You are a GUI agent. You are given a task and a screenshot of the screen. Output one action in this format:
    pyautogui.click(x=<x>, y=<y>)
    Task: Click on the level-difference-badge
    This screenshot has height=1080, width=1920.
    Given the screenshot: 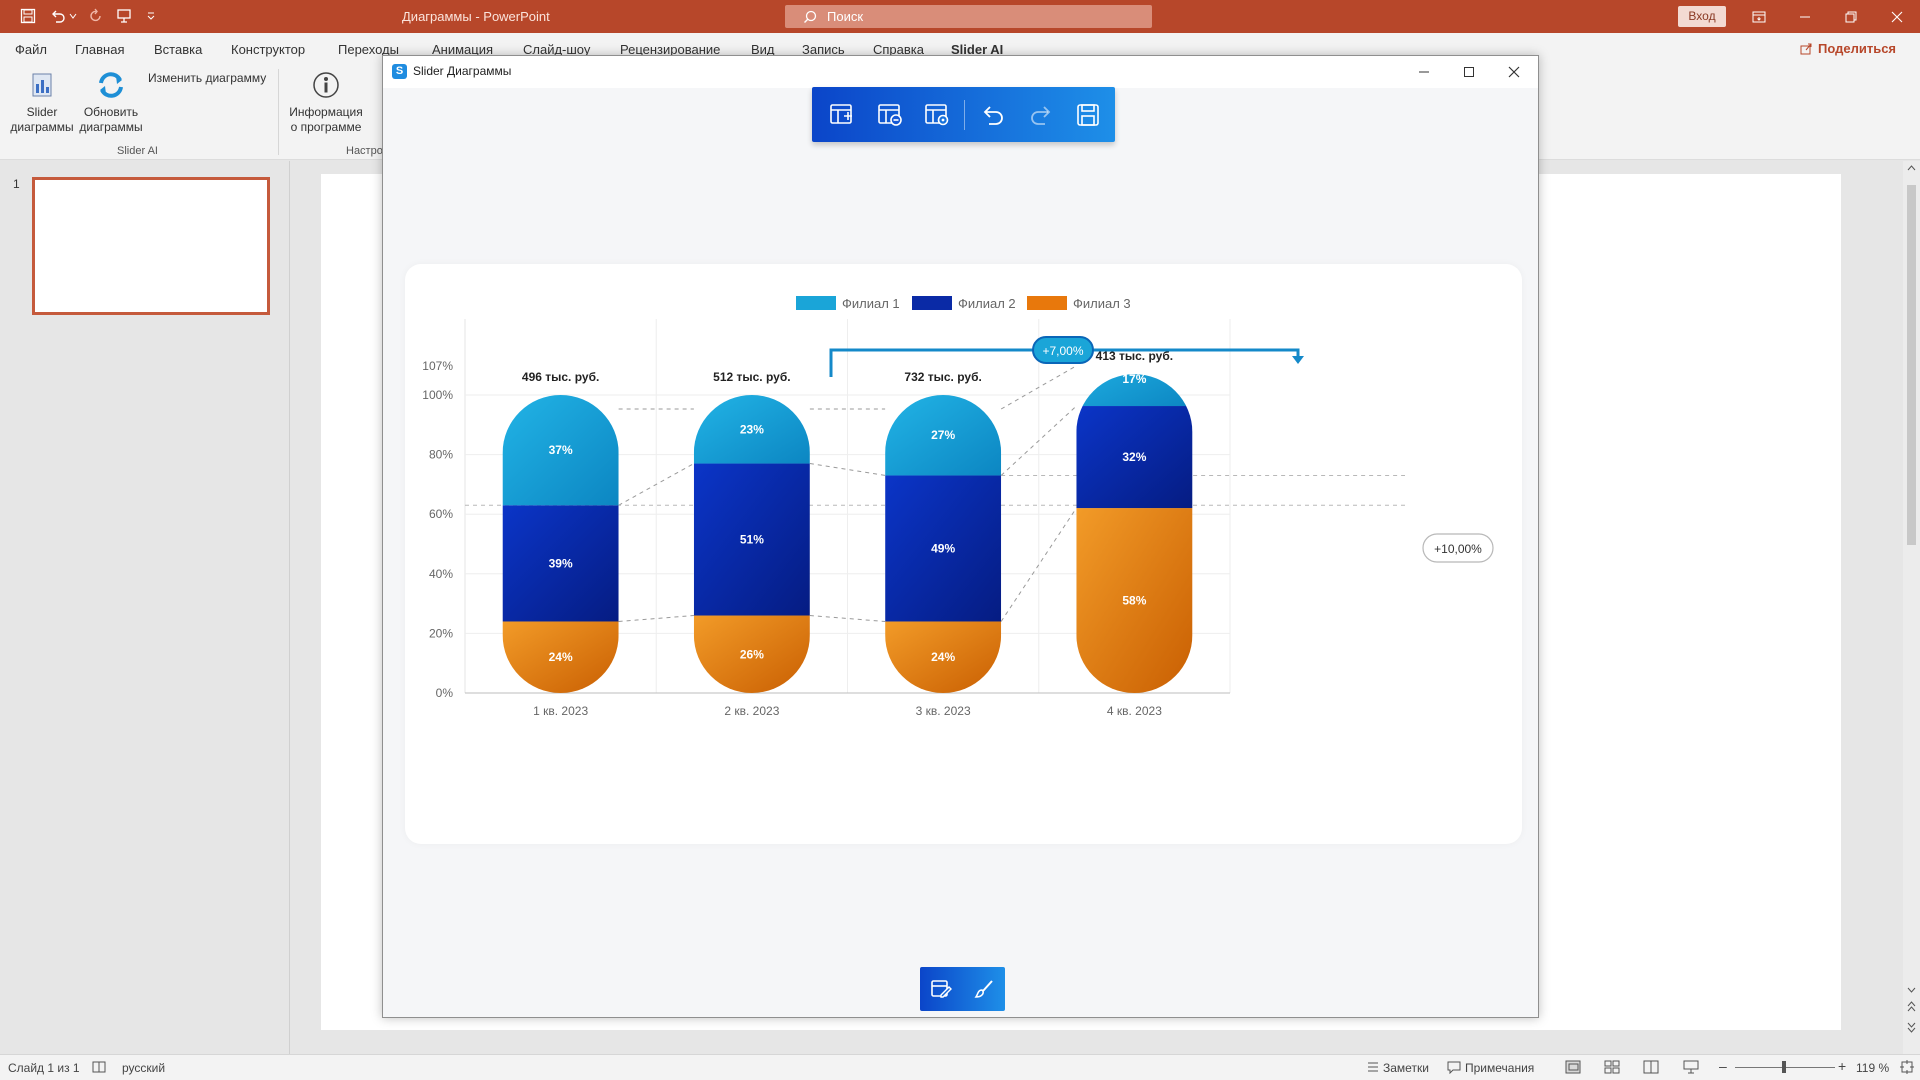 What is the action you would take?
    pyautogui.click(x=1458, y=548)
    